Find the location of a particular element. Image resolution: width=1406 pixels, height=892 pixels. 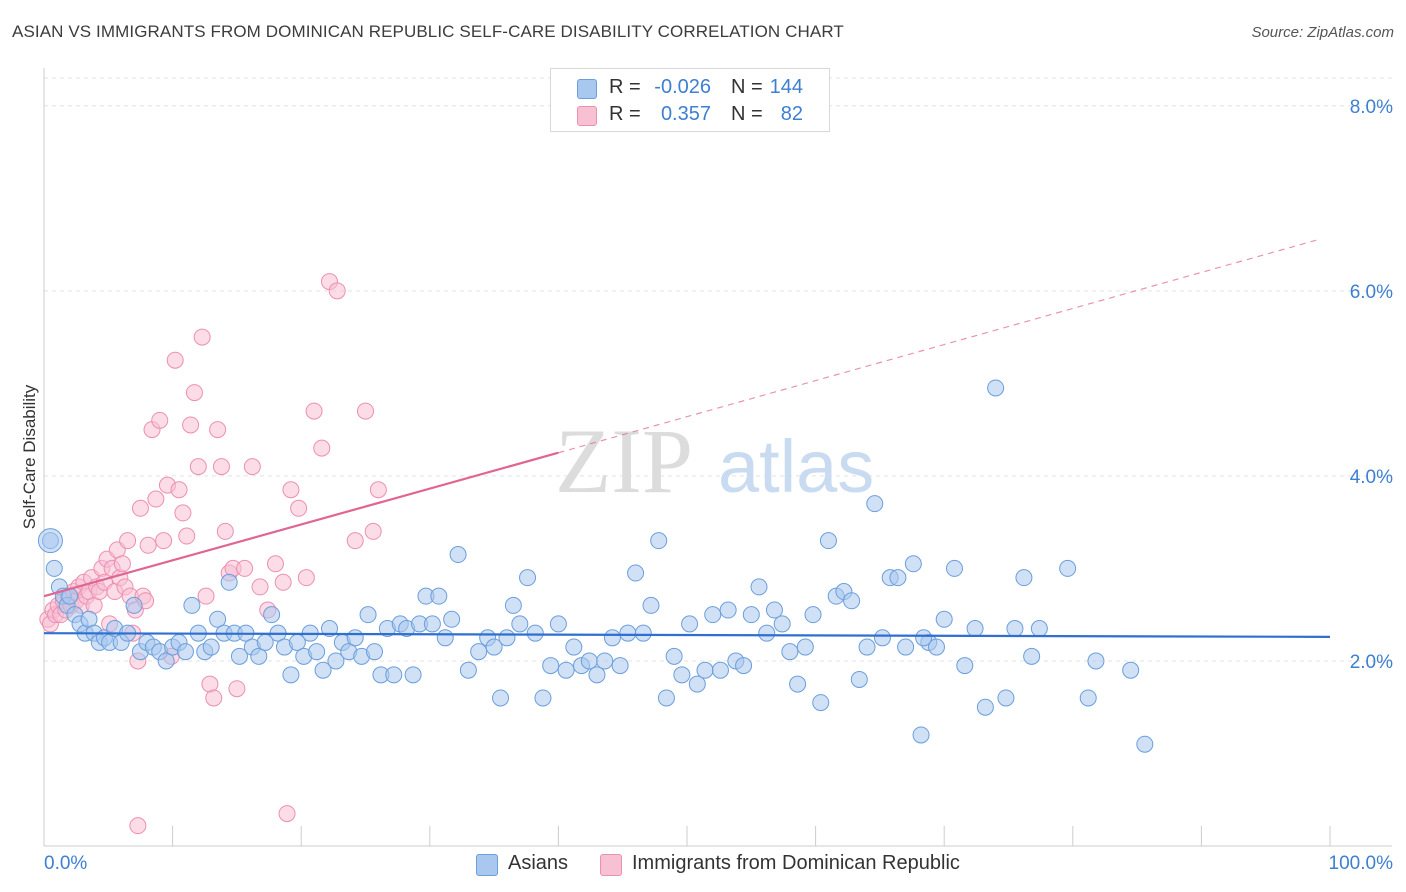

dominican-trend-line is located at coordinates (301, 524).